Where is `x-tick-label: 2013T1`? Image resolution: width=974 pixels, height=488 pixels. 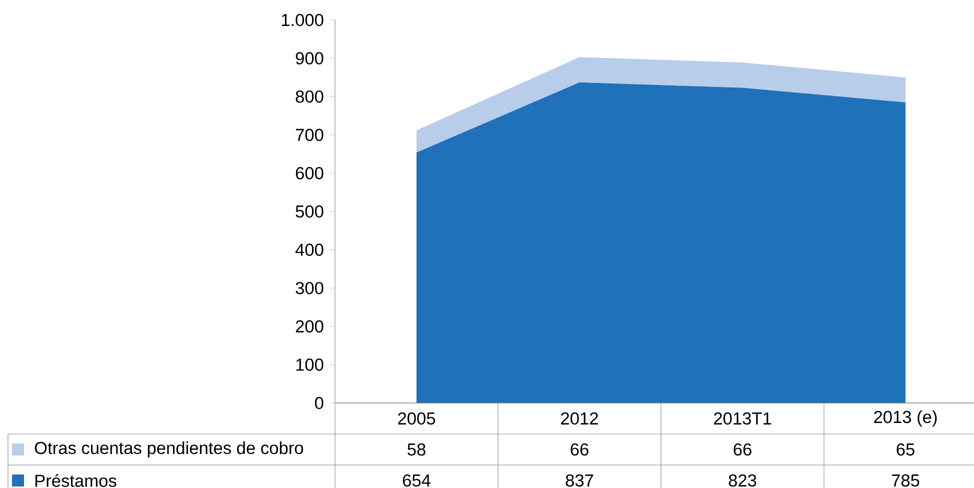 x-tick-label: 2013T1 is located at coordinates (743, 418).